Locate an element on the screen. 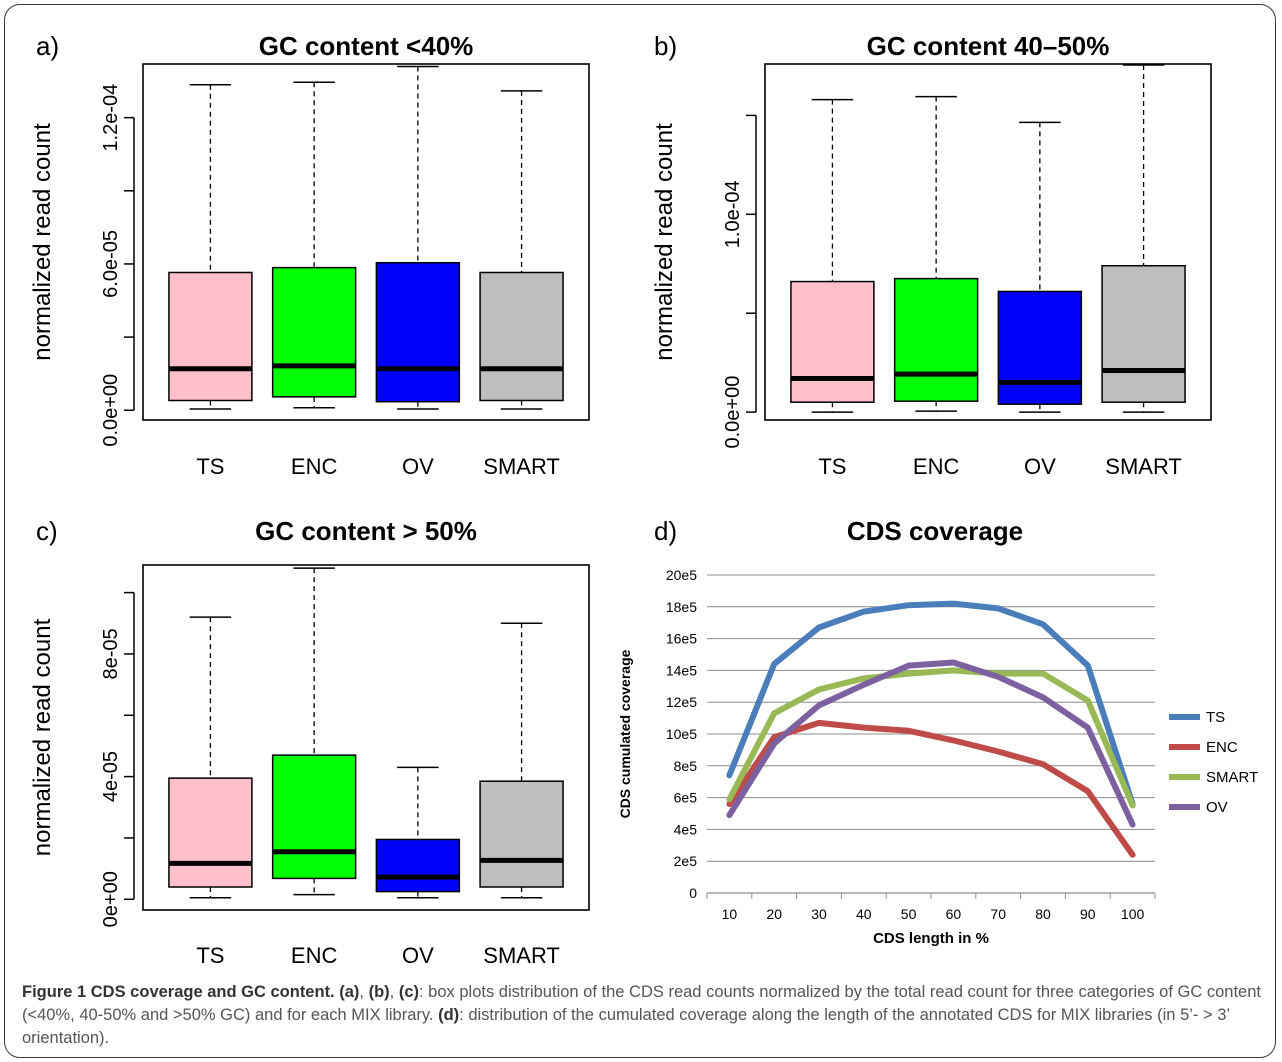 This screenshot has height=1062, width=1282. series-line-enc is located at coordinates (931, 788).